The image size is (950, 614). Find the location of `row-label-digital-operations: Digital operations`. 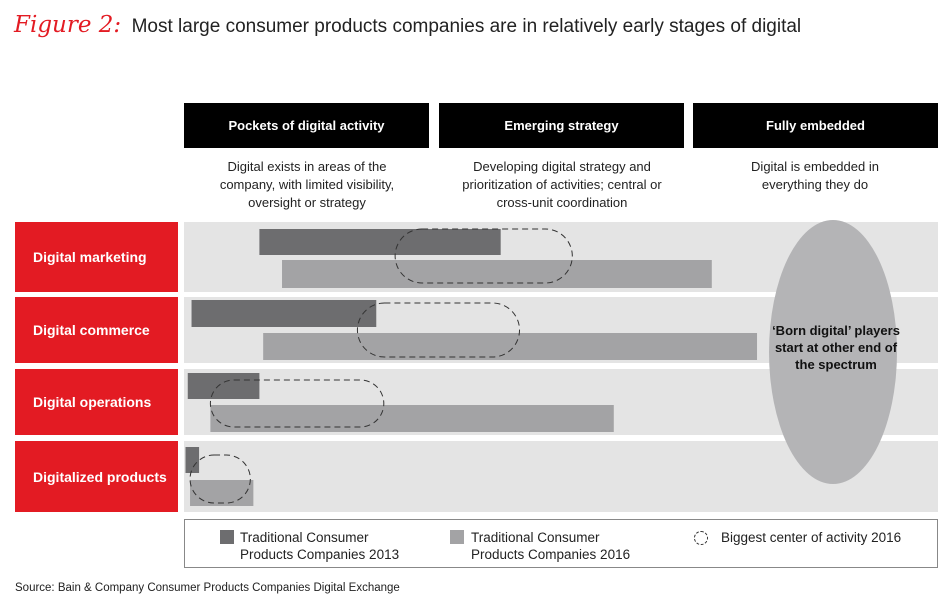

row-label-digital-operations: Digital operations is located at coordinates (96, 402).